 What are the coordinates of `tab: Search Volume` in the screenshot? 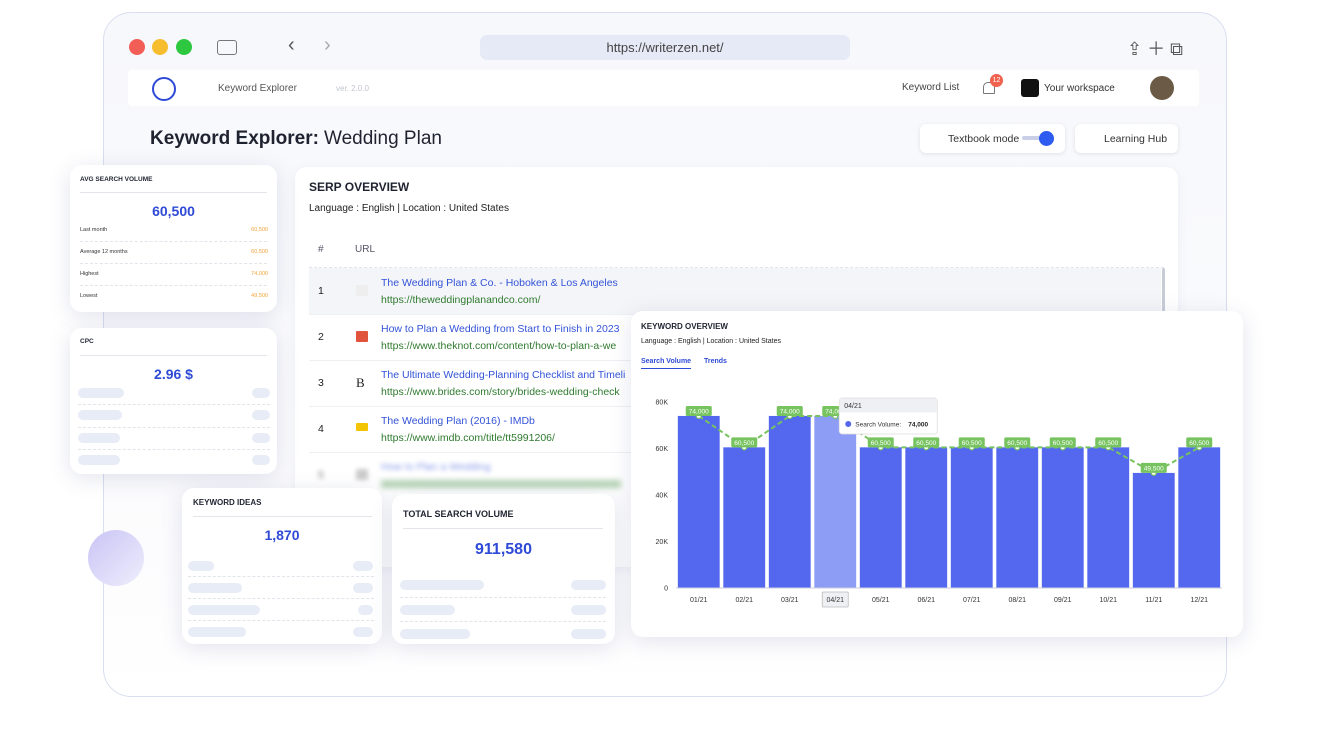 It's located at (666, 363).